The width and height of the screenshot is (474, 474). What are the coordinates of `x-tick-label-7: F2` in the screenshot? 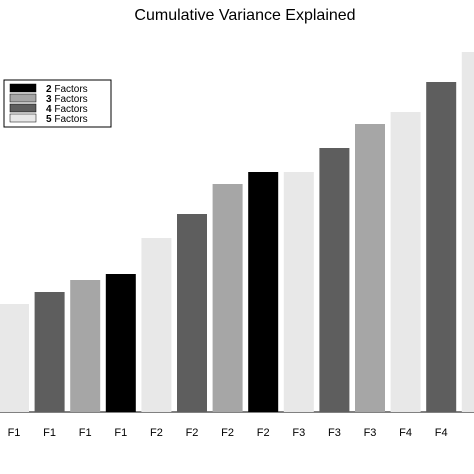 It's located at (227, 433).